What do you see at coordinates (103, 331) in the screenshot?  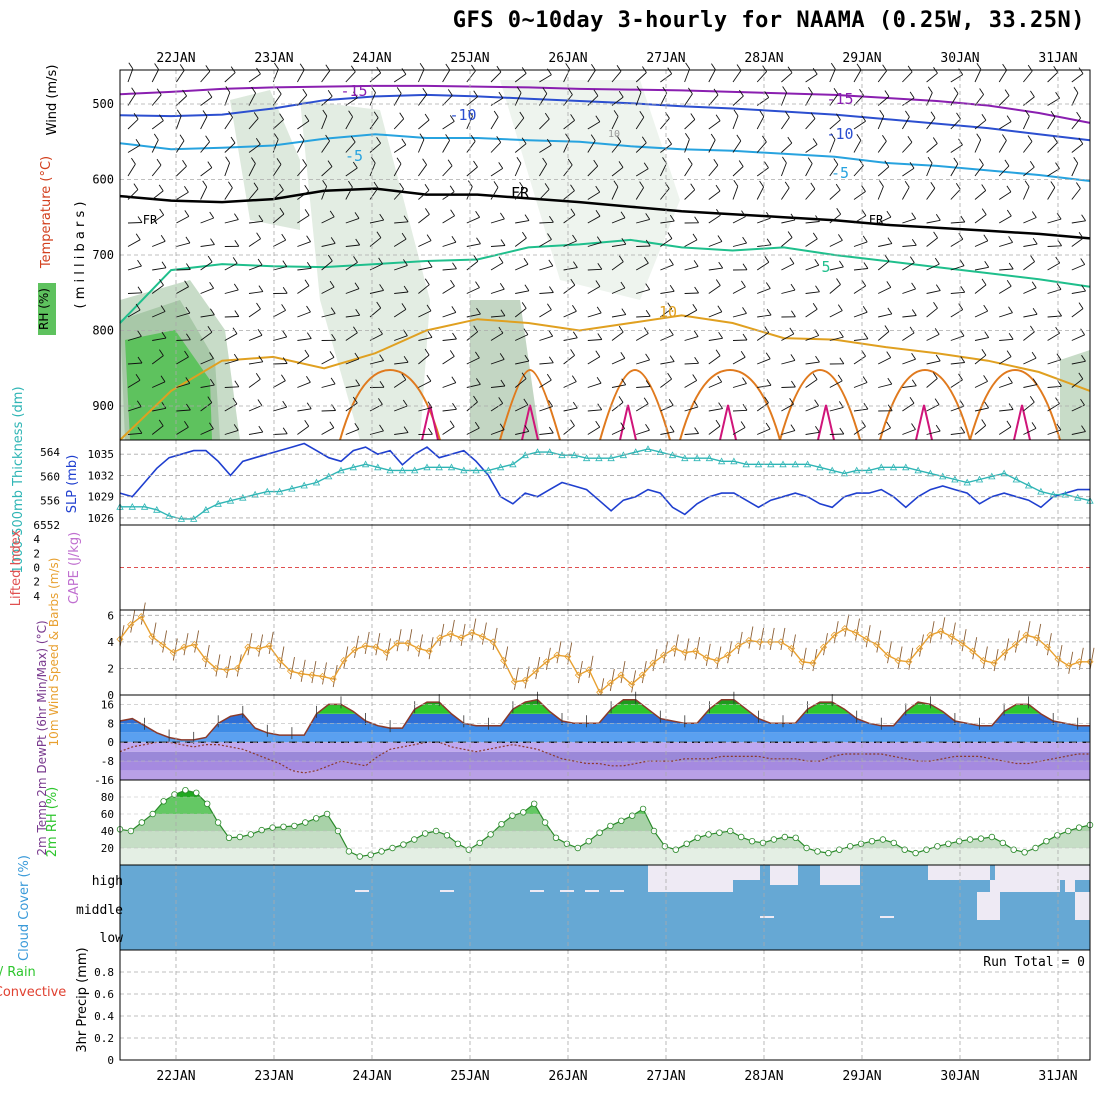 I see `pressure-tick: 800` at bounding box center [103, 331].